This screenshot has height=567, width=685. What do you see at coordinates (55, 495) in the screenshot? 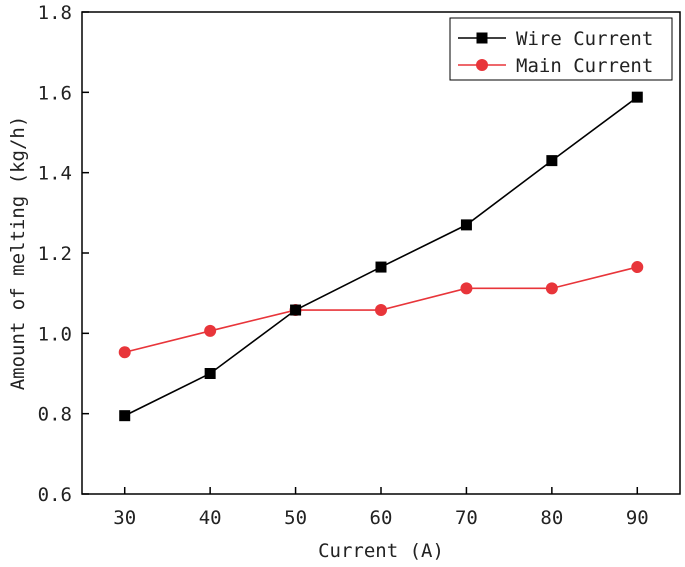
I see `y-tick-label: 0.6` at bounding box center [55, 495].